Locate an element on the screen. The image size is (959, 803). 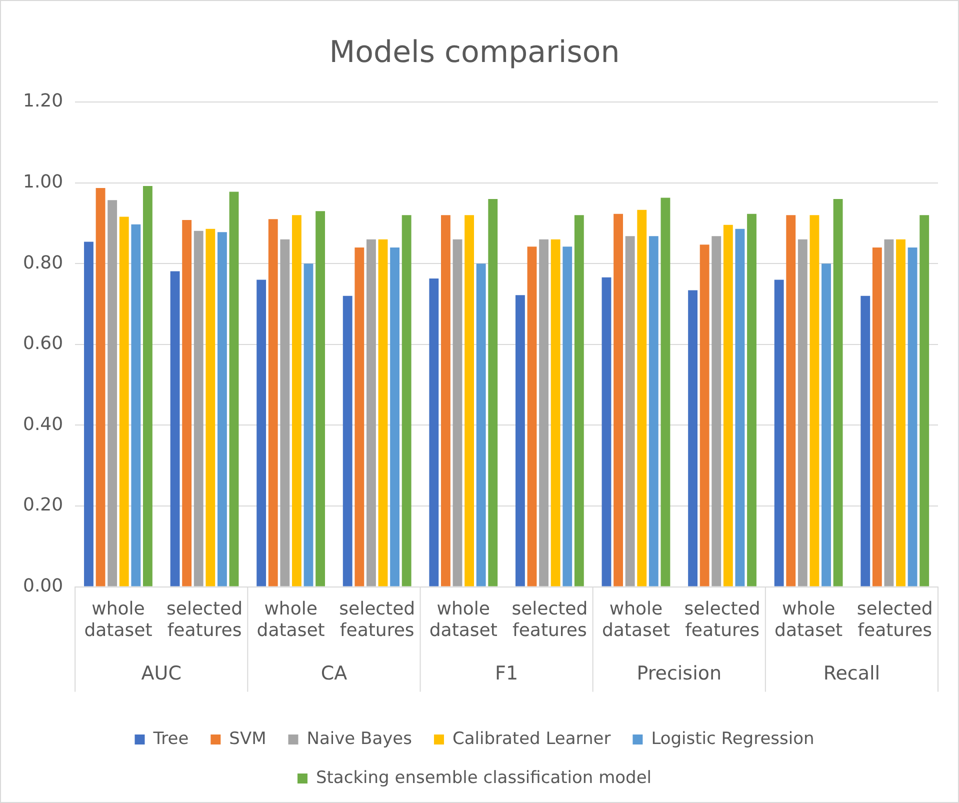
text: CA is located at coordinates (334, 673).